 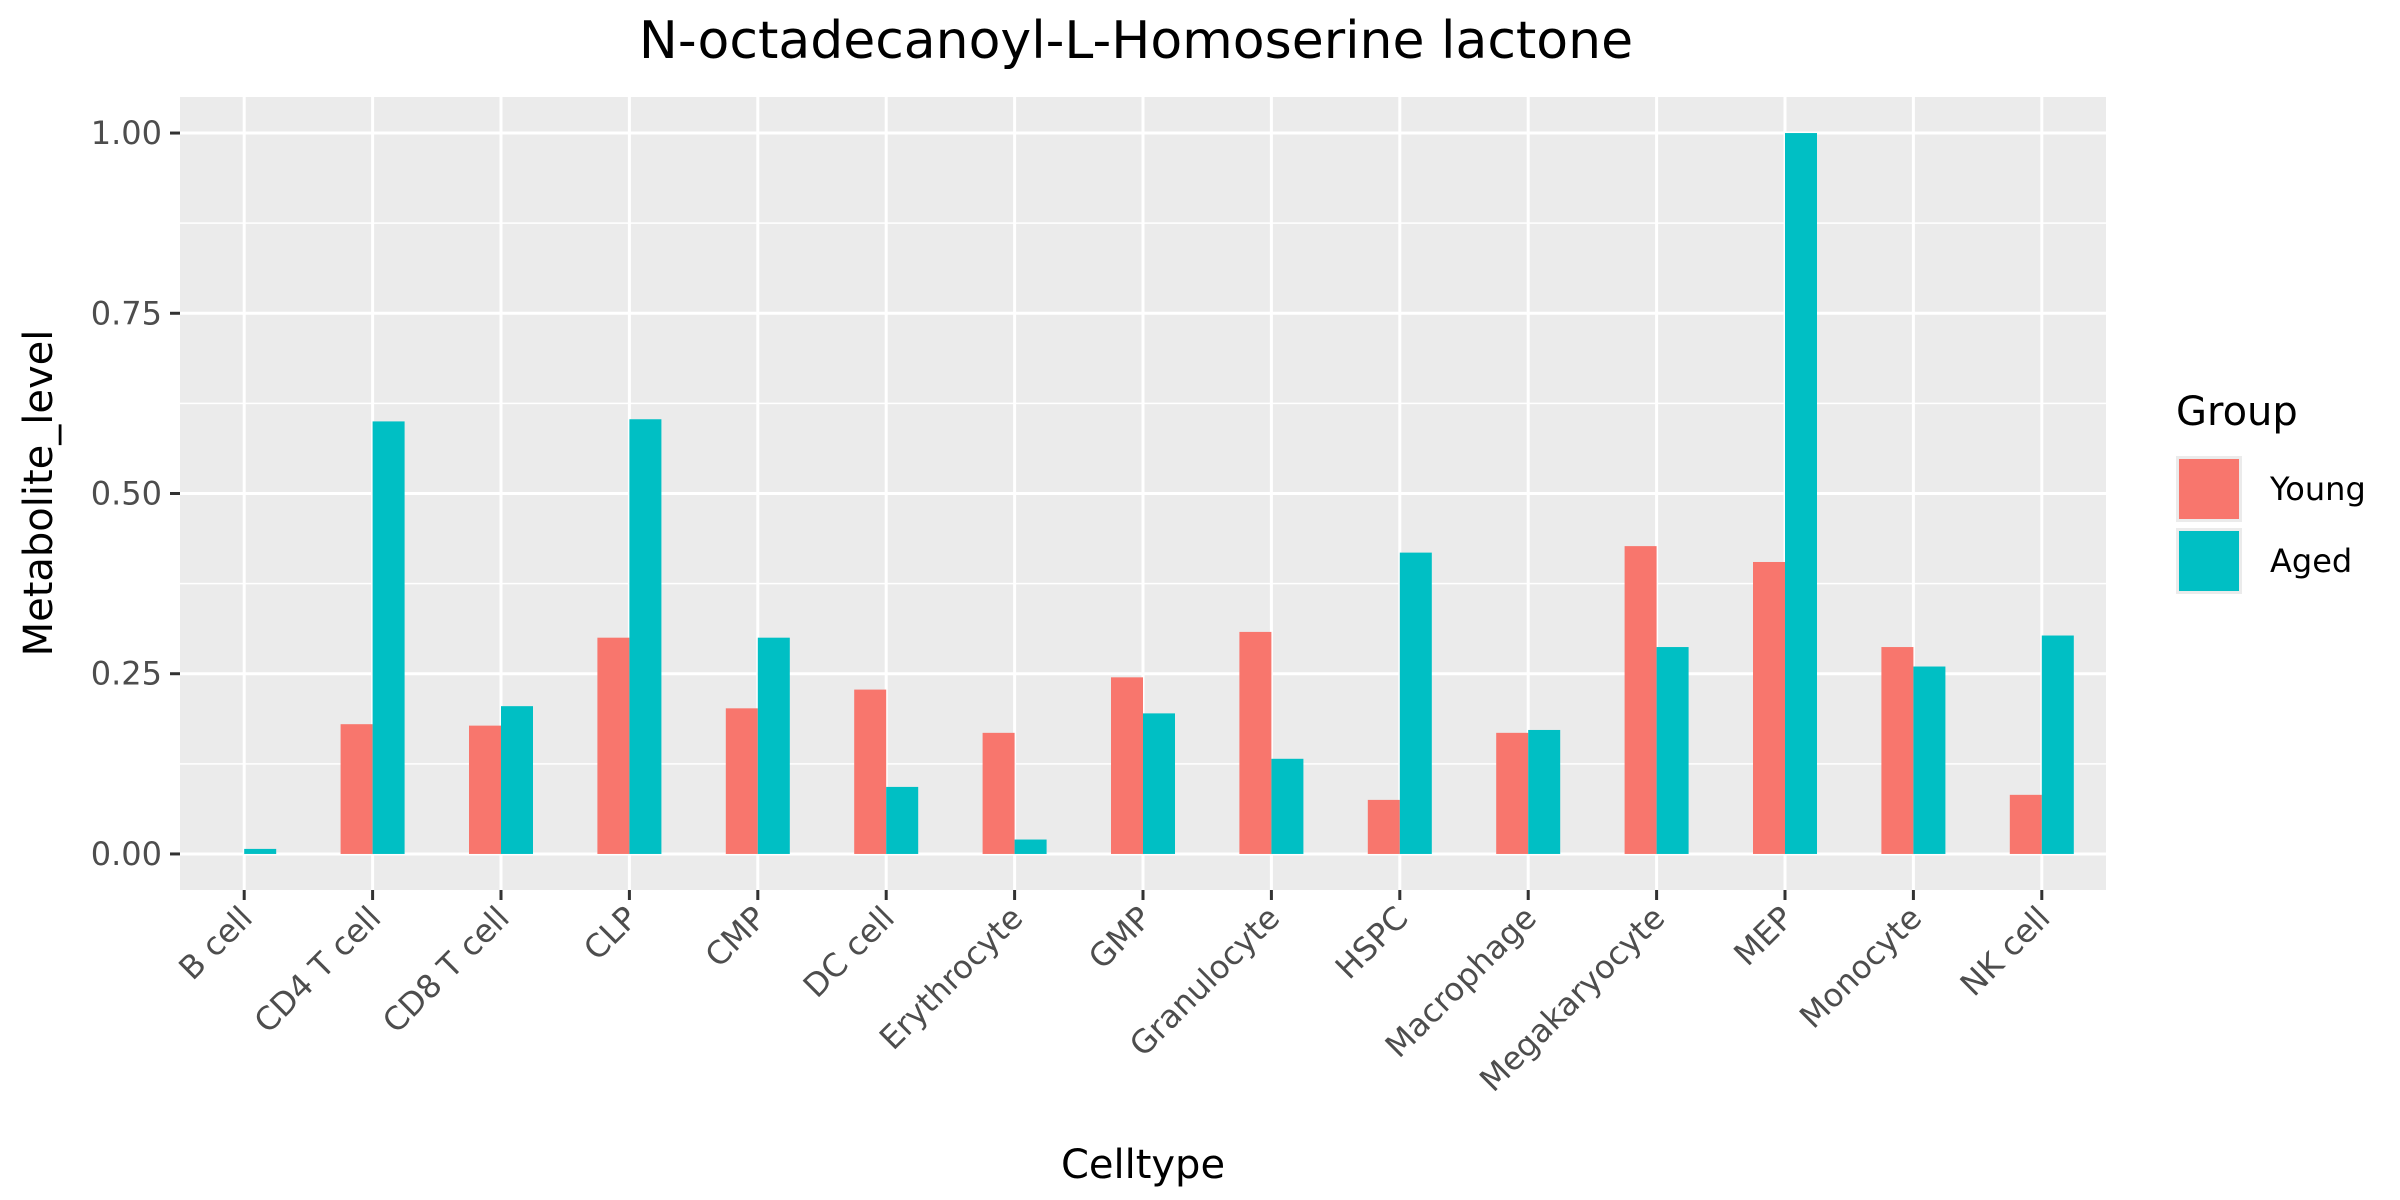 I want to click on x-tick-label: CD4 T cell, so click(x=318, y=970).